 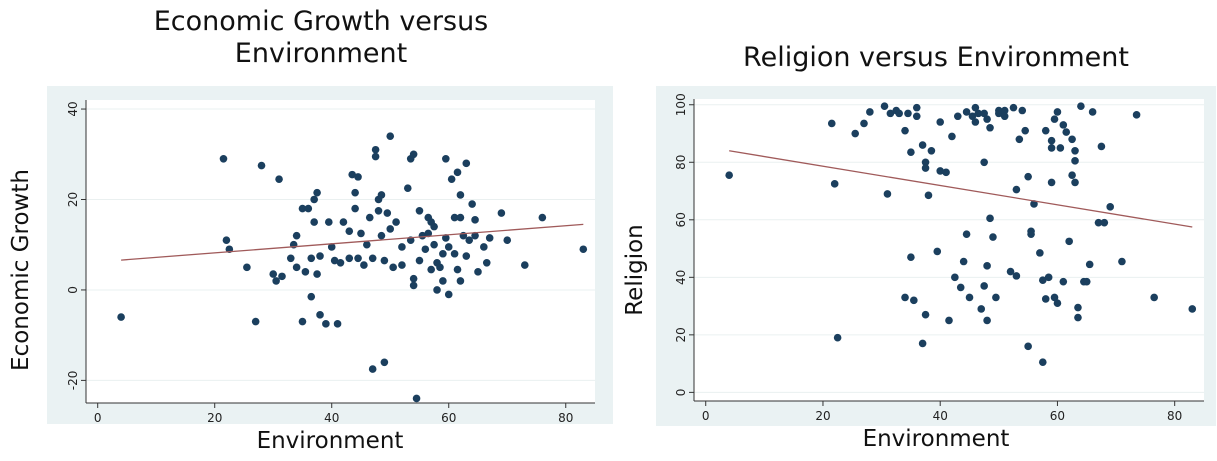 I want to click on x-tick-label: 40, so click(x=940, y=416).